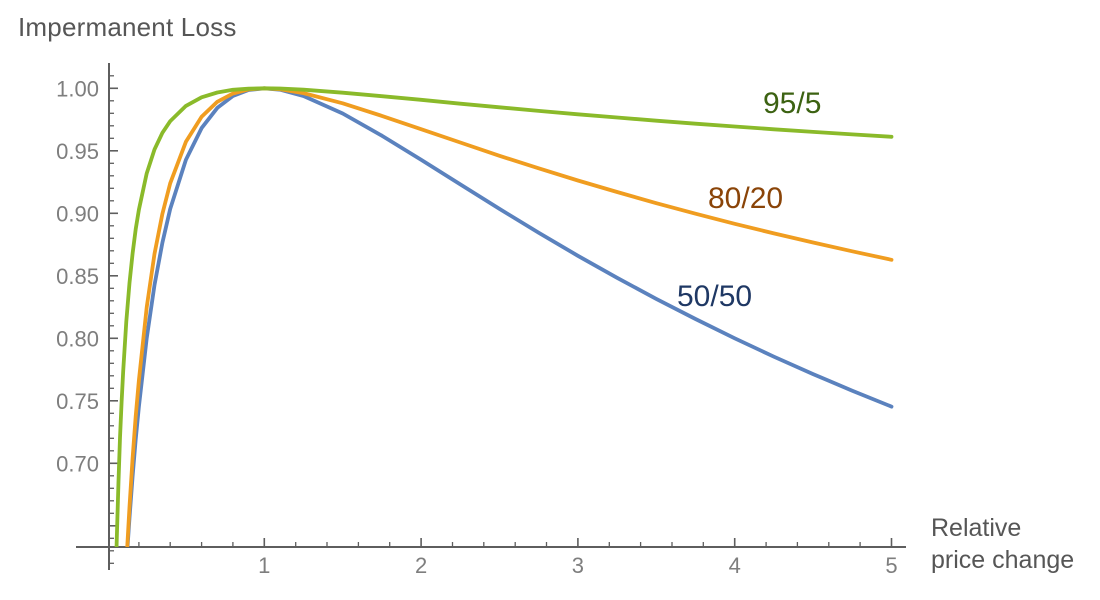  What do you see at coordinates (77, 401) in the screenshot?
I see `y-tick-label: 0.75` at bounding box center [77, 401].